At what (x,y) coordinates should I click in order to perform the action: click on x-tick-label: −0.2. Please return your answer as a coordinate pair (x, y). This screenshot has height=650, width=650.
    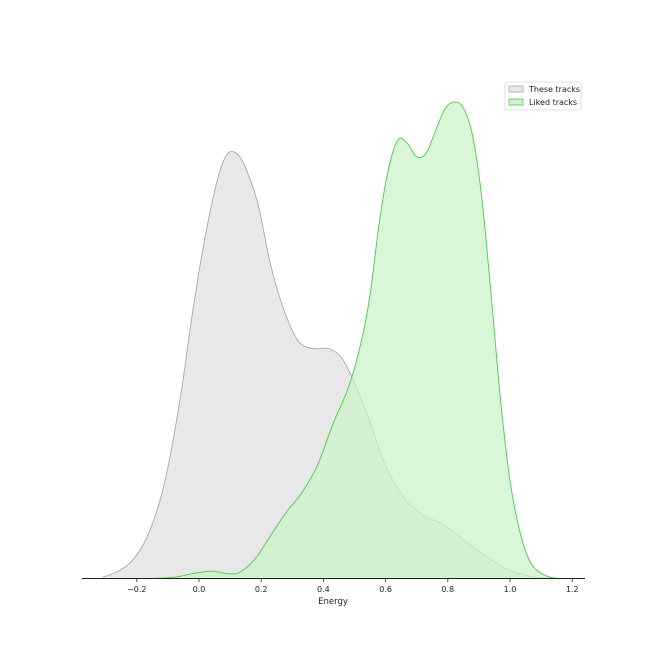
    Looking at the image, I should click on (136, 589).